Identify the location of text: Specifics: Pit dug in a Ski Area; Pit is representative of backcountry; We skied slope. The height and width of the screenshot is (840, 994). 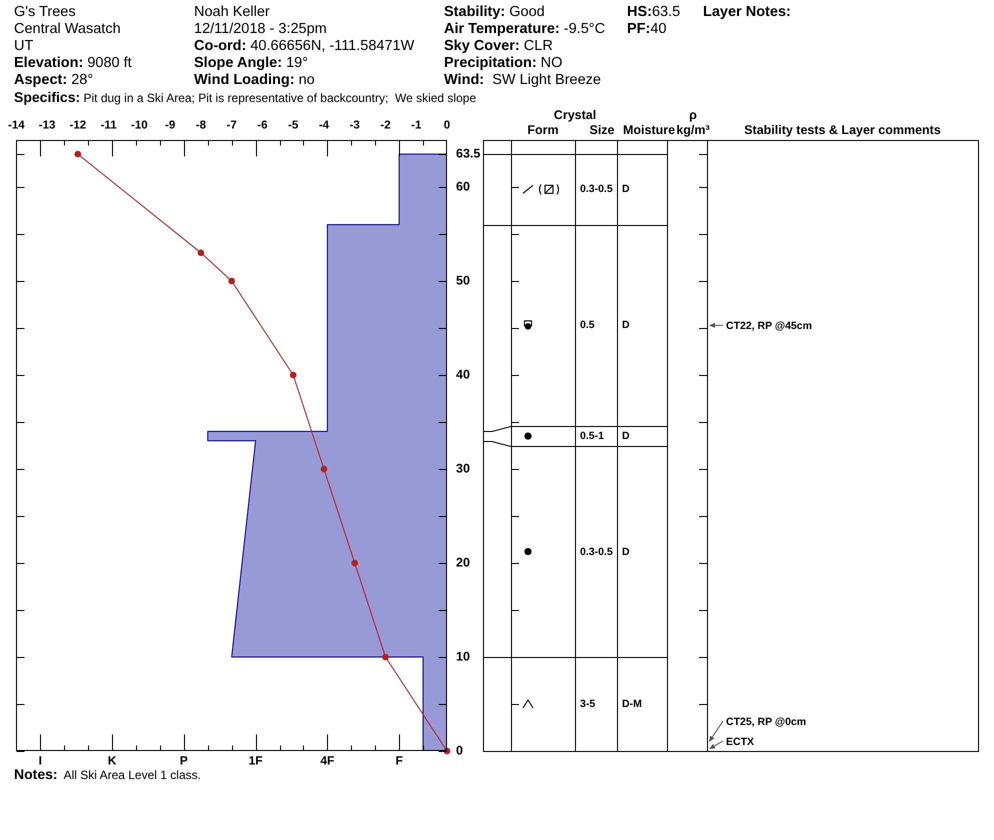
(245, 97).